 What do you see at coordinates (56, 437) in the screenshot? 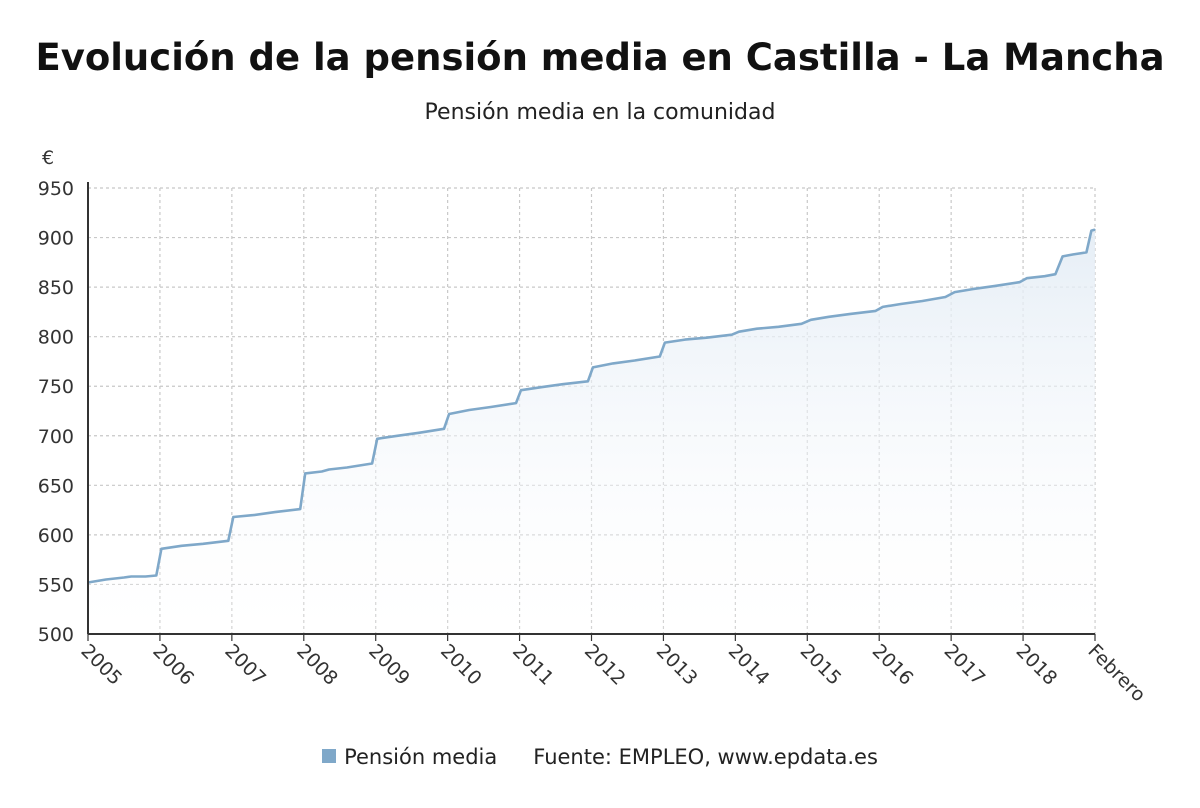
I see `y-tick-label: 700` at bounding box center [56, 437].